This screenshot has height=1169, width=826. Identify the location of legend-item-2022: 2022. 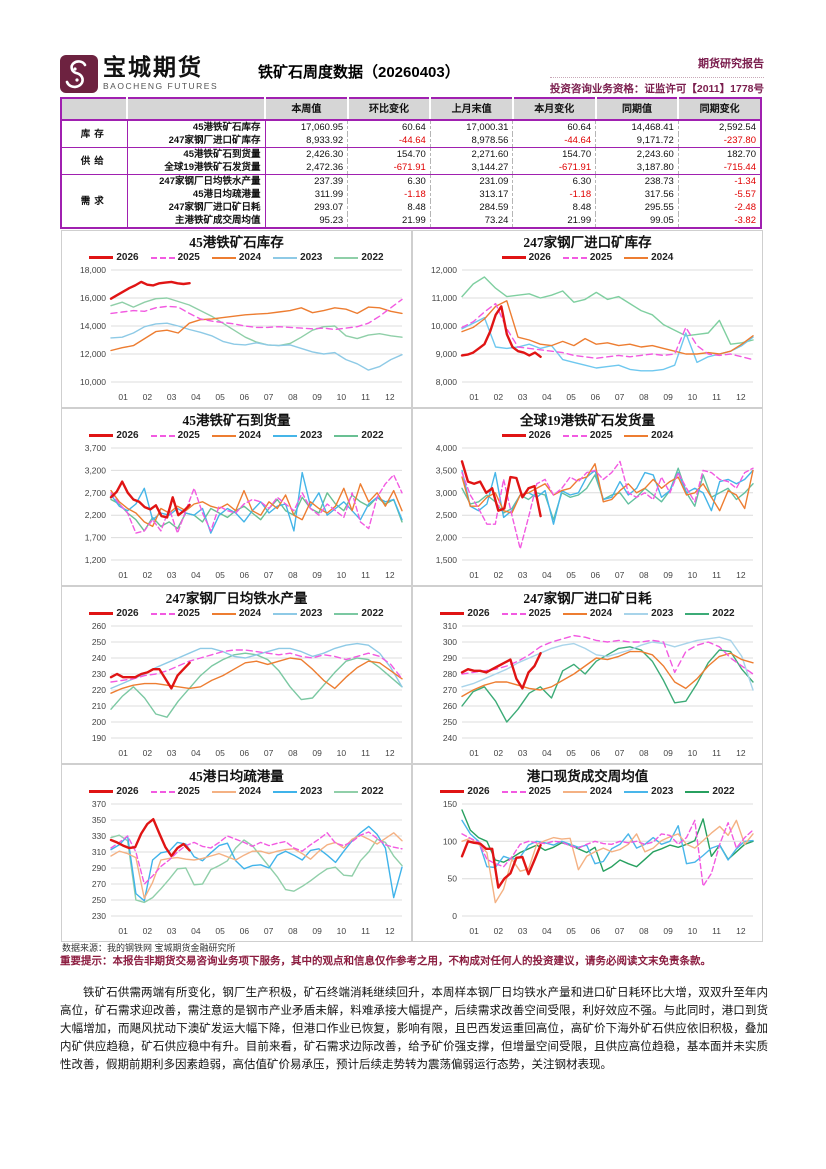
(710, 613).